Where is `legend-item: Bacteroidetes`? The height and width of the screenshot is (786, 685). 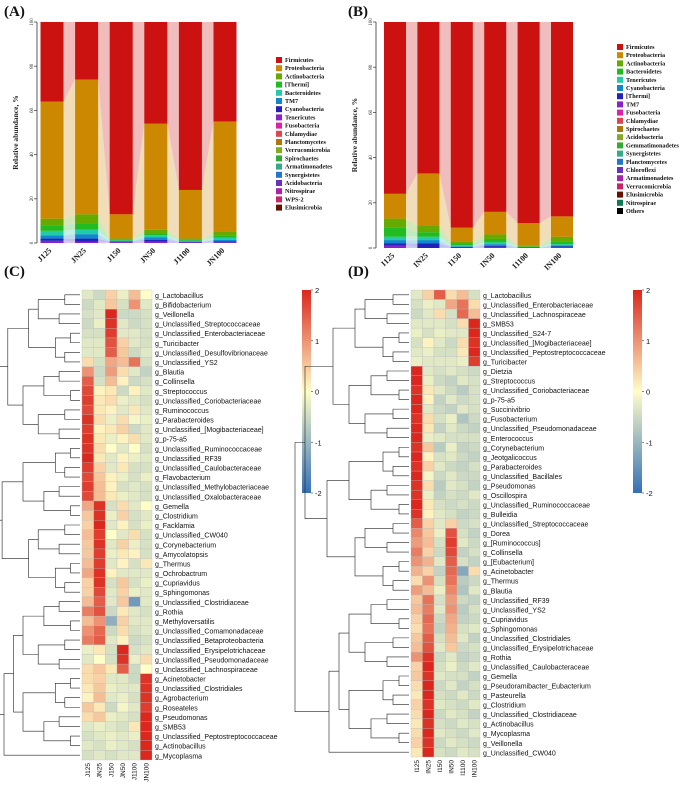
legend-item: Bacteroidetes is located at coordinates (644, 72).